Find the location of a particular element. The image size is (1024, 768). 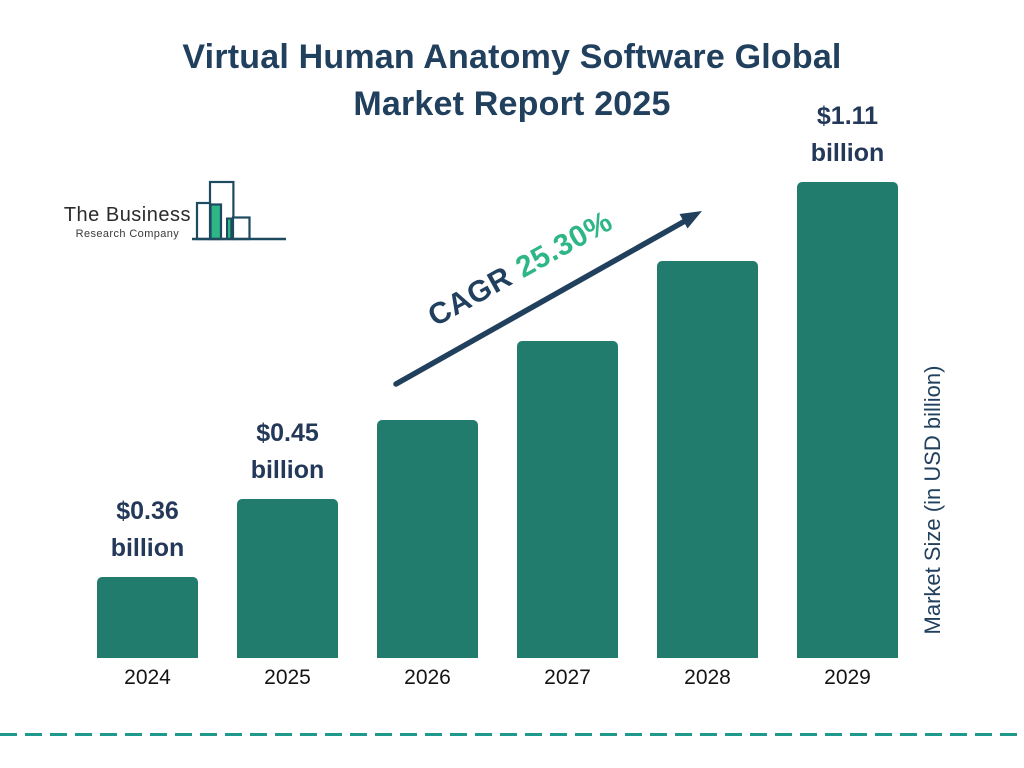

x-tick-2026: 2026 is located at coordinates (427, 677).